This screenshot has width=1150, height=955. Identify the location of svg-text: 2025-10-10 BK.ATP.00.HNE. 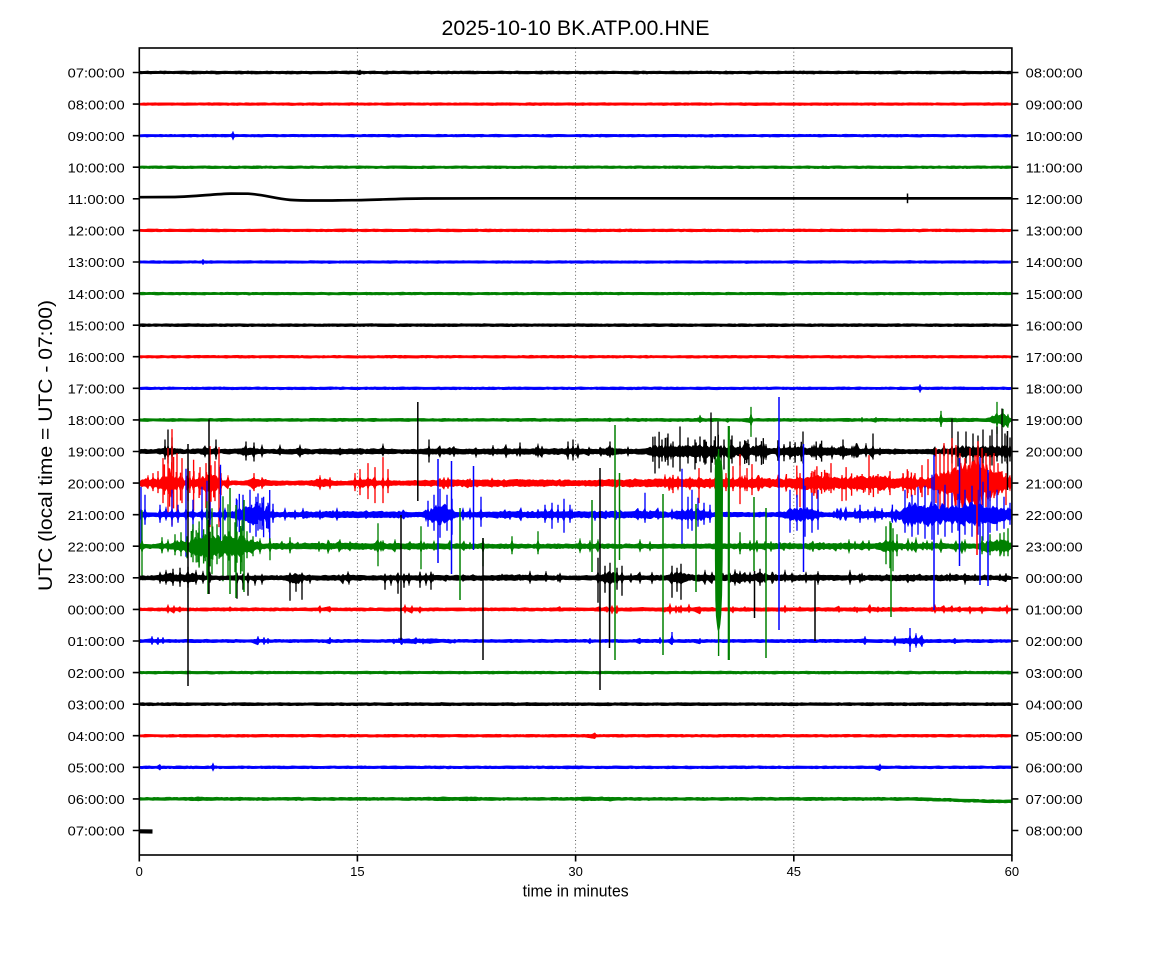
(576, 28).